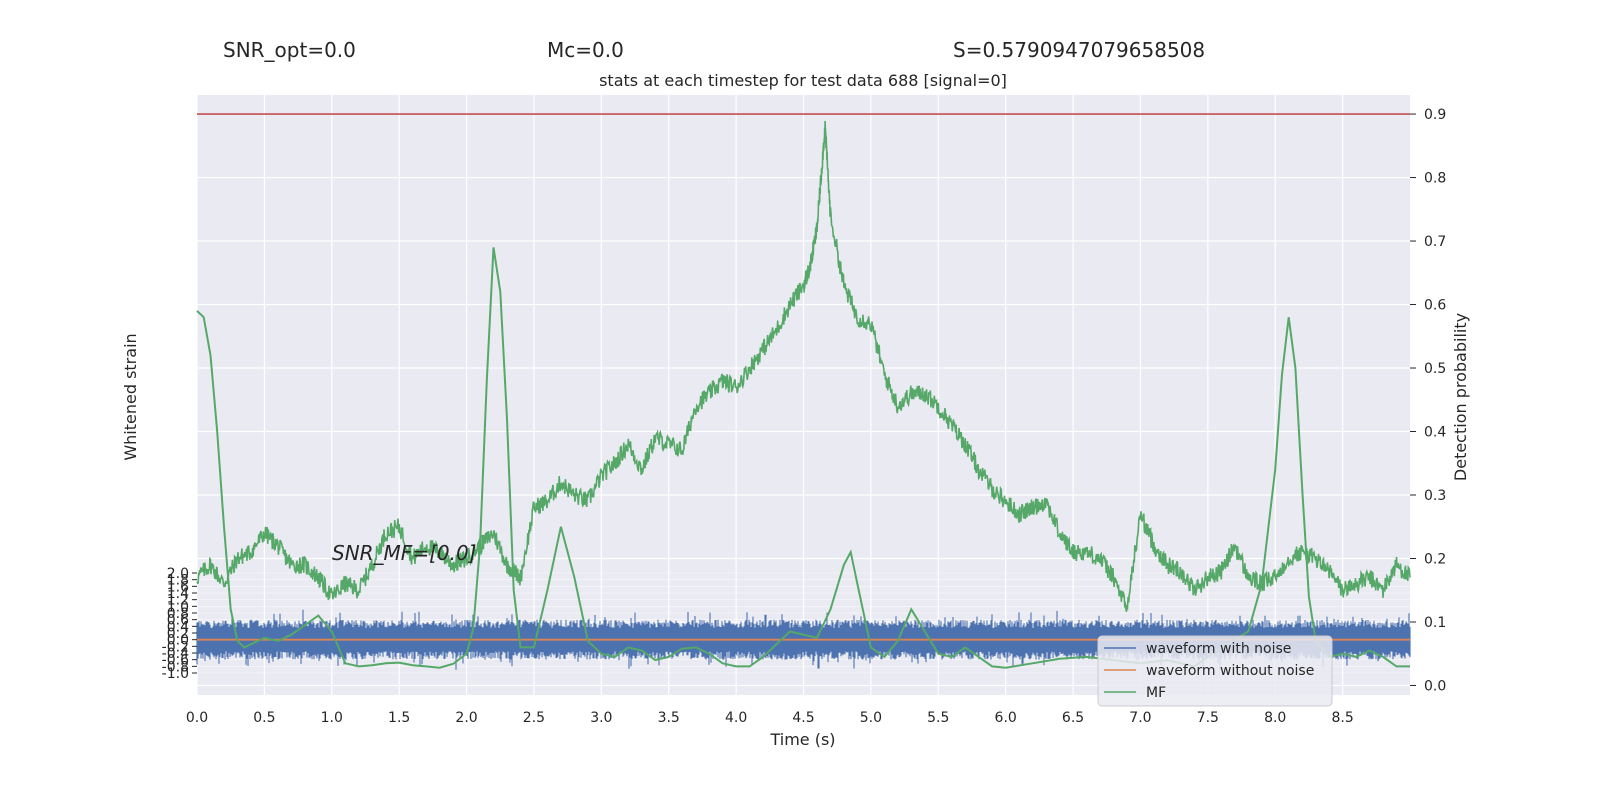 Image resolution: width=1600 pixels, height=800 pixels. Describe the element at coordinates (803, 718) in the screenshot. I see `x-tick-label: 4.5` at that location.